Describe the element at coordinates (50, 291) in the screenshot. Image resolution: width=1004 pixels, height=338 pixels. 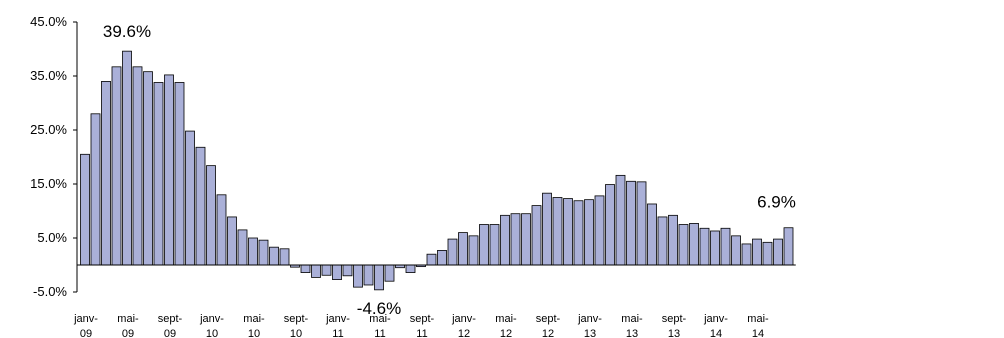
I see `y-tick-label: -5.0%` at that location.